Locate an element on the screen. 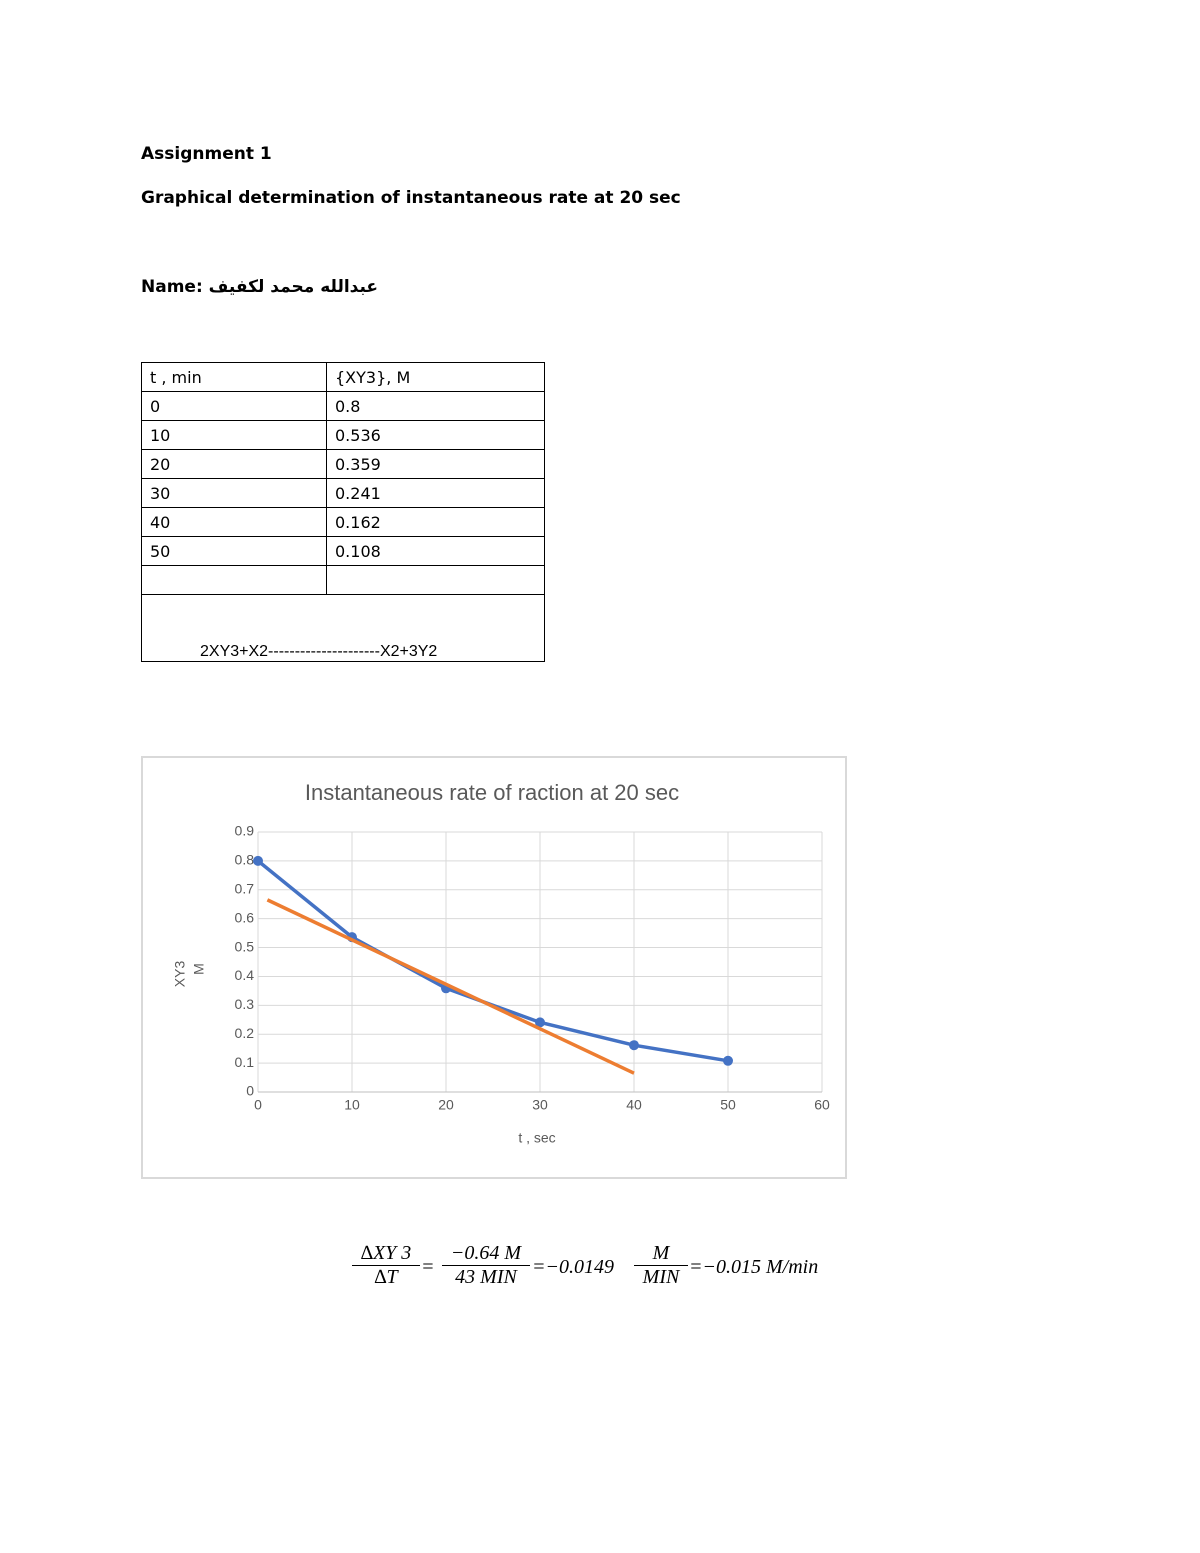 The width and height of the screenshot is (1200, 1553). x-tick-label: 50 is located at coordinates (728, 1105).